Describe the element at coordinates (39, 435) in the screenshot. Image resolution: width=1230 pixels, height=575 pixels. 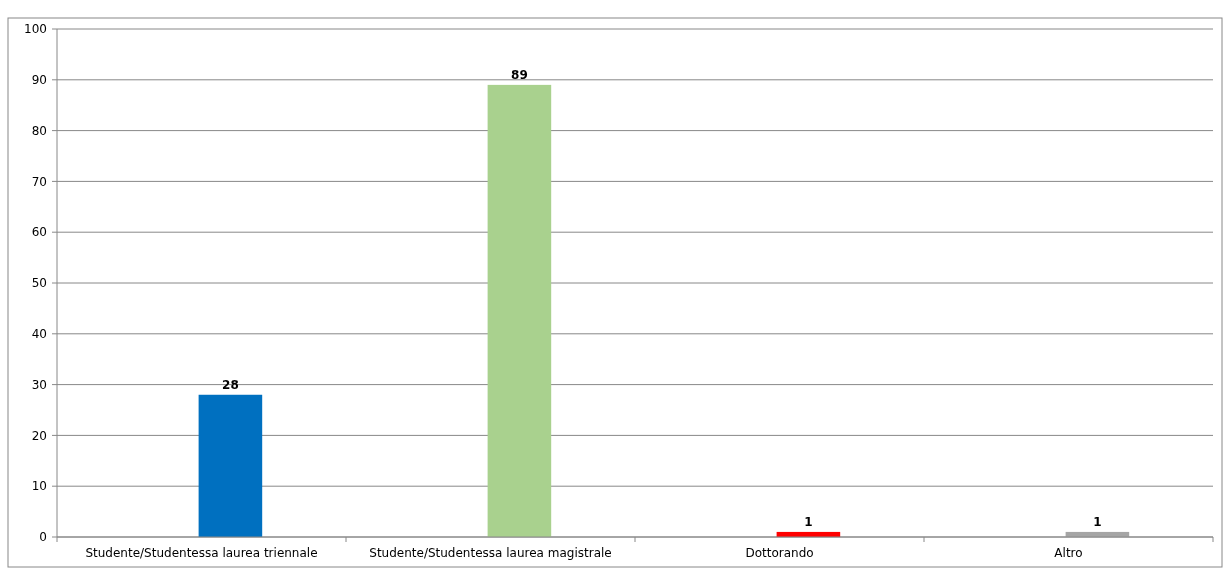
I see `y-tick-label: 20` at that location.